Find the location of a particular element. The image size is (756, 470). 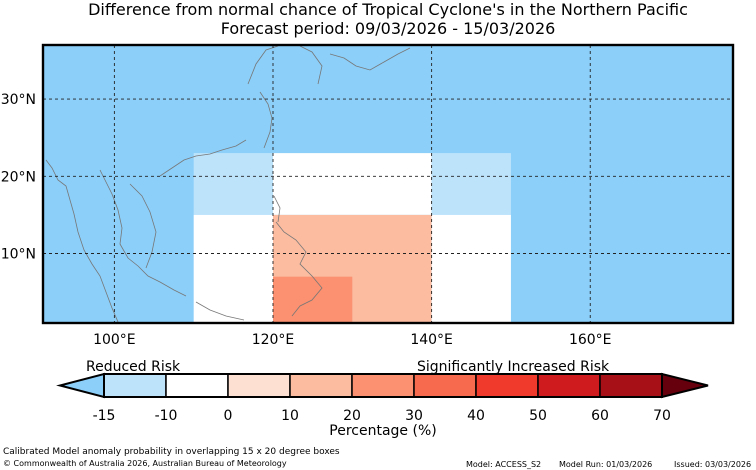

colorbar-frame is located at coordinates (383, 385).